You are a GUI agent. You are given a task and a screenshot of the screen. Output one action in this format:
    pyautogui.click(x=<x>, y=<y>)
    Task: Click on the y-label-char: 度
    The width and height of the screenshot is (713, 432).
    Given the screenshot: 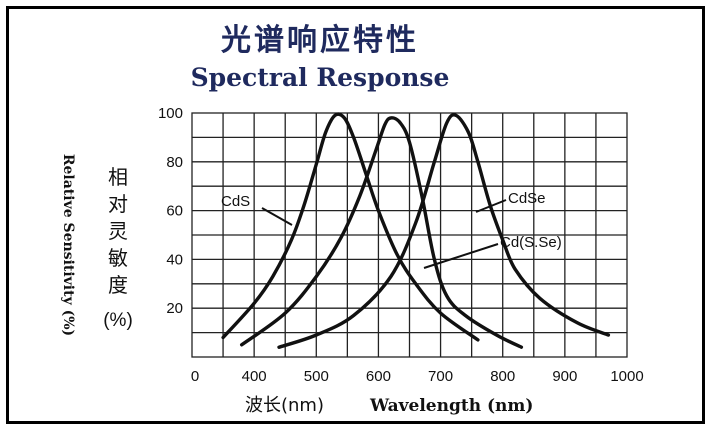 What is the action you would take?
    pyautogui.click(x=118, y=285)
    